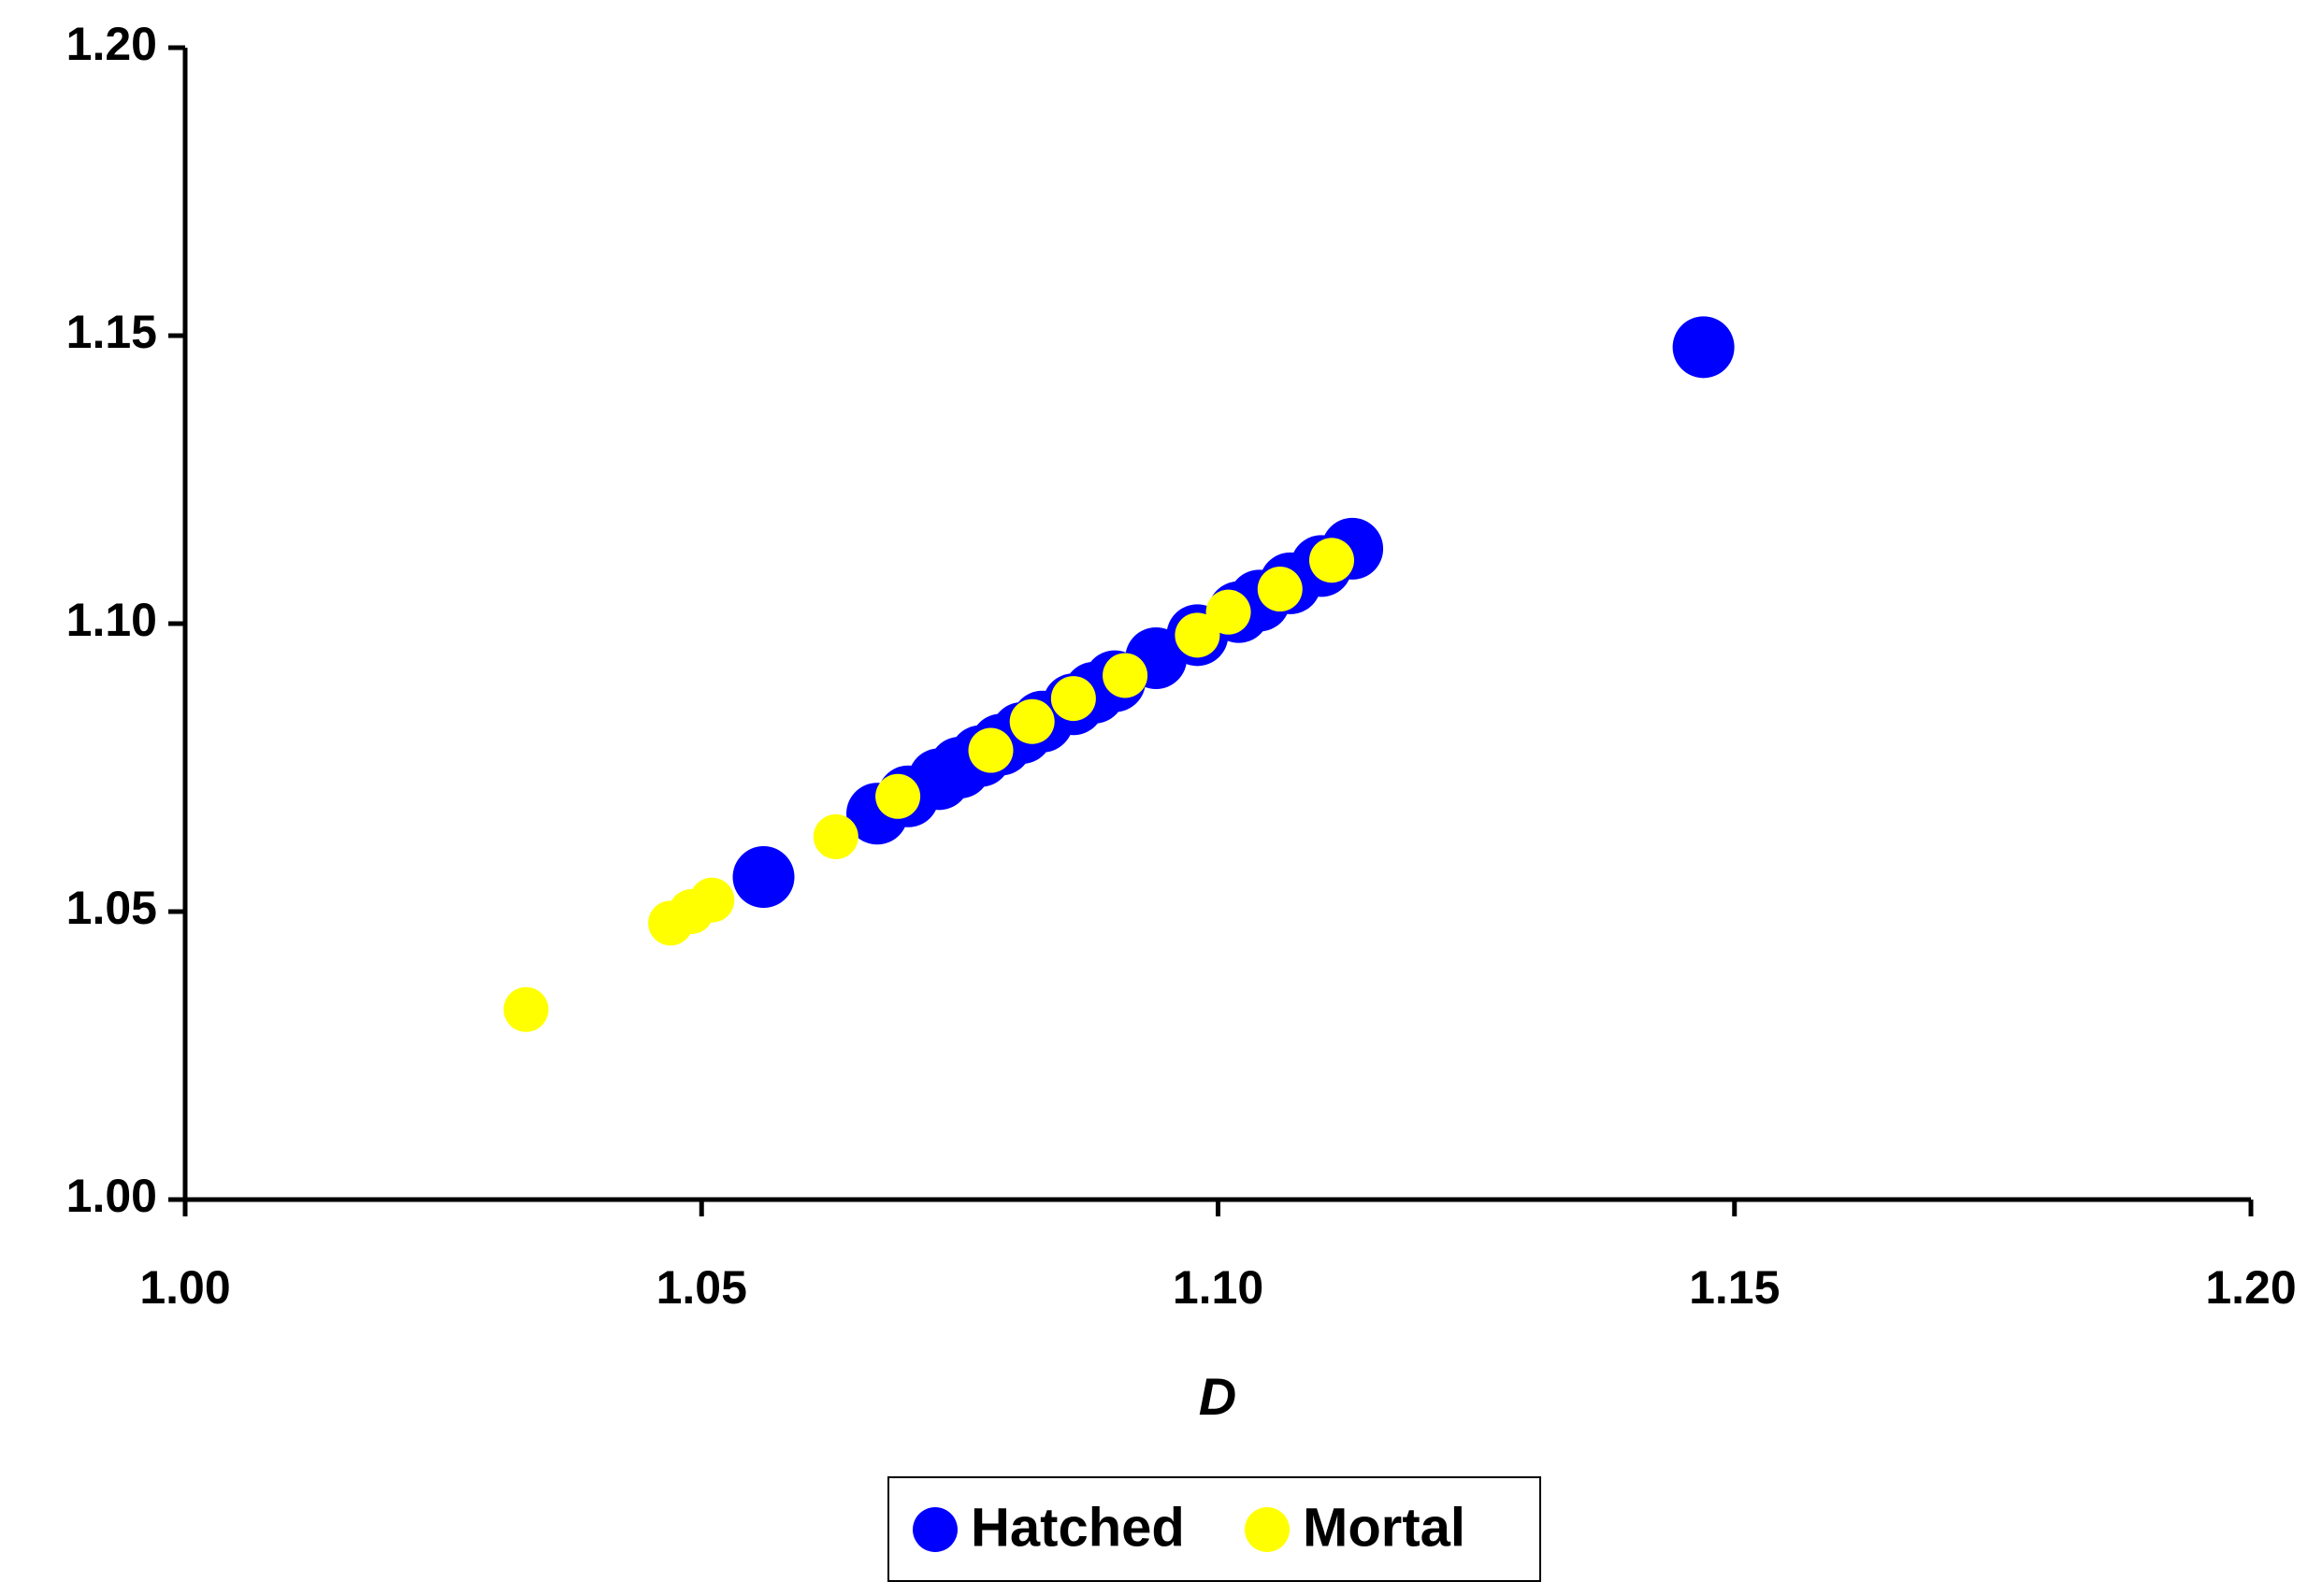 Image resolution: width=2322 pixels, height=1596 pixels. What do you see at coordinates (111, 1196) in the screenshot?
I see `y-tick-label: 1.00` at bounding box center [111, 1196].